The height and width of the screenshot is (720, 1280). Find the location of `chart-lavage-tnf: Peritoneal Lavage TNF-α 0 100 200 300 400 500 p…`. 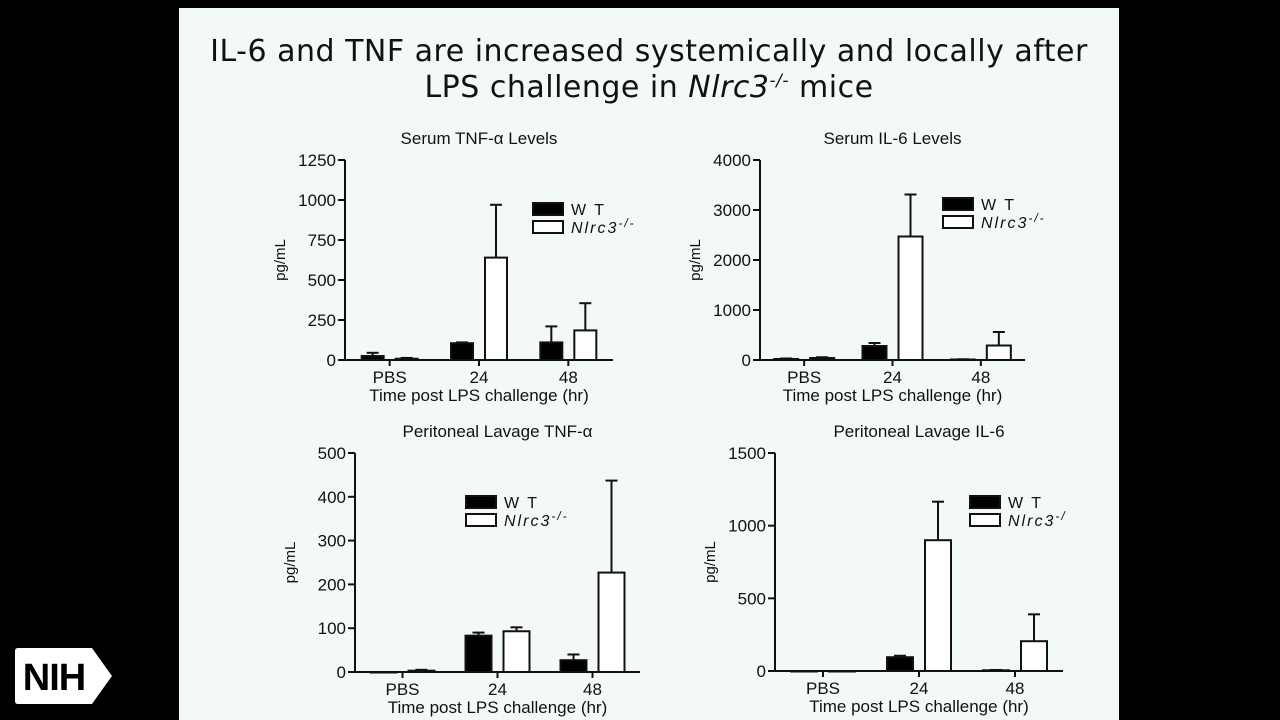

chart-lavage-tnf: Peritoneal Lavage TNF-α 0 100 200 300 400 500 p… is located at coordinates (461, 569).